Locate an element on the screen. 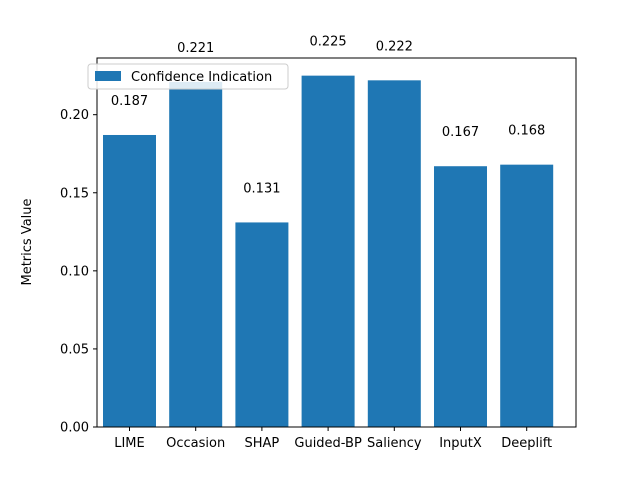 The width and height of the screenshot is (640, 480). bar-guided-bp is located at coordinates (328, 251).